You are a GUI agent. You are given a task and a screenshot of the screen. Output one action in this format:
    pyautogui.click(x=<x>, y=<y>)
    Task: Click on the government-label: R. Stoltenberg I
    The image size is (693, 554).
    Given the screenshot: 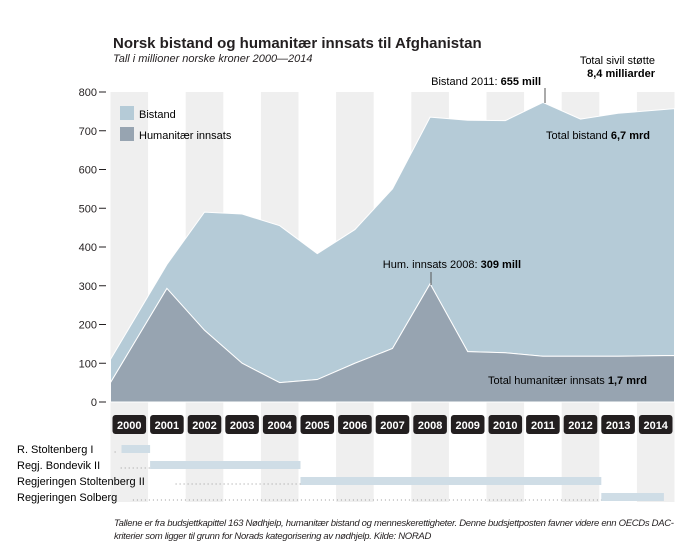 What is the action you would take?
    pyautogui.click(x=55, y=450)
    